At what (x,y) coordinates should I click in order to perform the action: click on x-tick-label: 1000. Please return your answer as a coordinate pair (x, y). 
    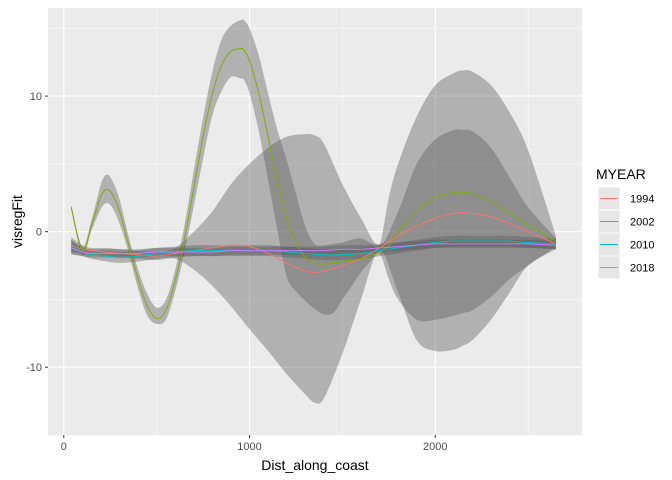
    Looking at the image, I should click on (249, 447).